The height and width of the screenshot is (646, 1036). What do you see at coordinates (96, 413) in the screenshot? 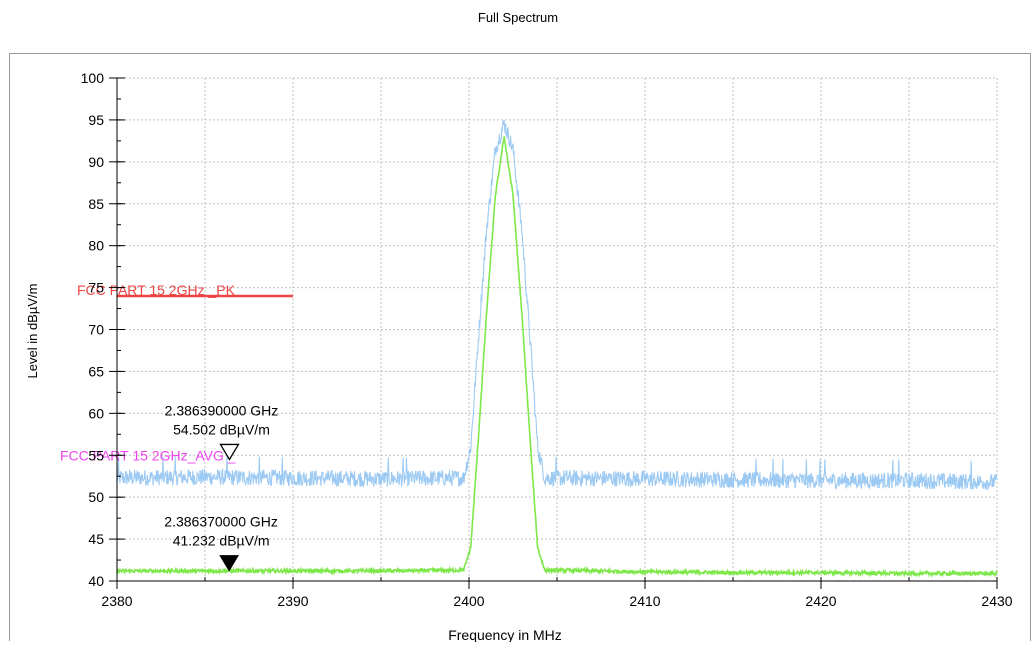
I see `y-tick-label: 60` at bounding box center [96, 413].